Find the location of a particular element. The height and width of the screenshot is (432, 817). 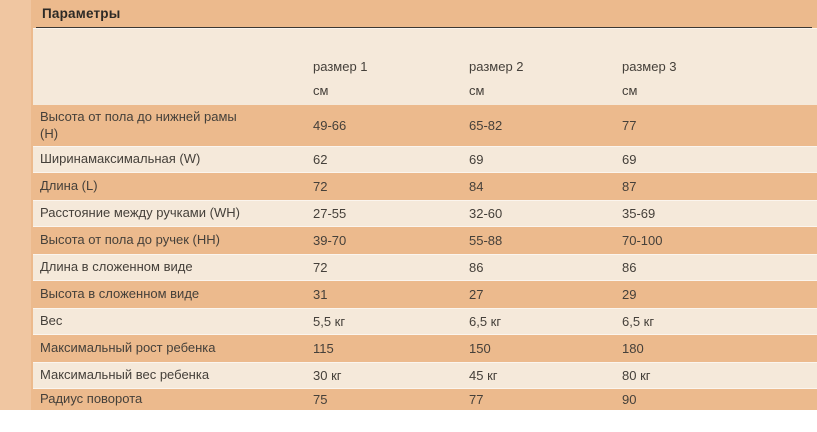

table-row-turning-radius: Радиус поворота 75 77 90 is located at coordinates (425, 399).